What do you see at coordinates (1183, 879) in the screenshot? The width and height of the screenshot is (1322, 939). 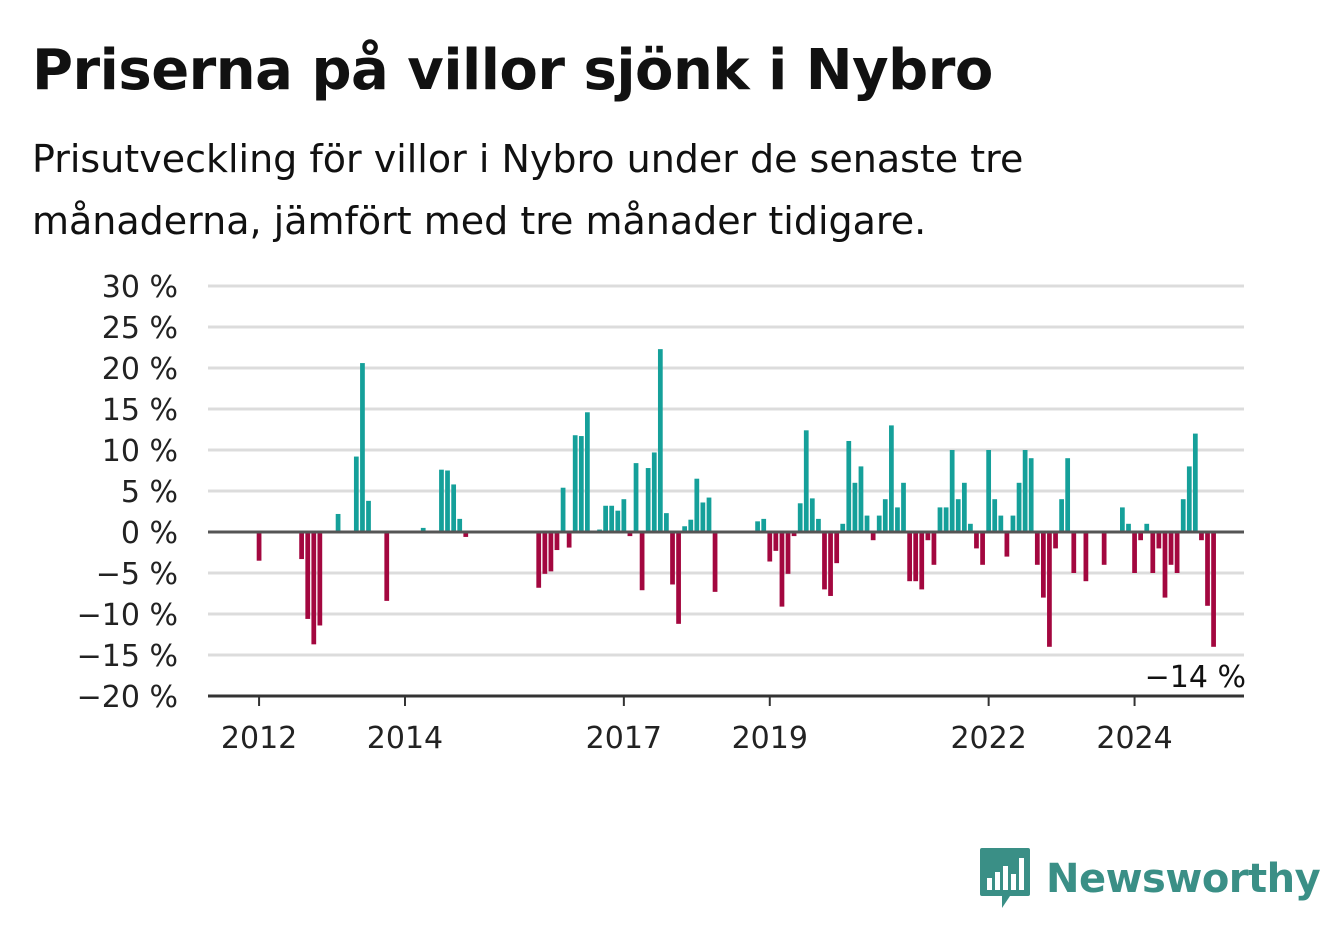 I see `brand-name: Newsworthy` at bounding box center [1183, 879].